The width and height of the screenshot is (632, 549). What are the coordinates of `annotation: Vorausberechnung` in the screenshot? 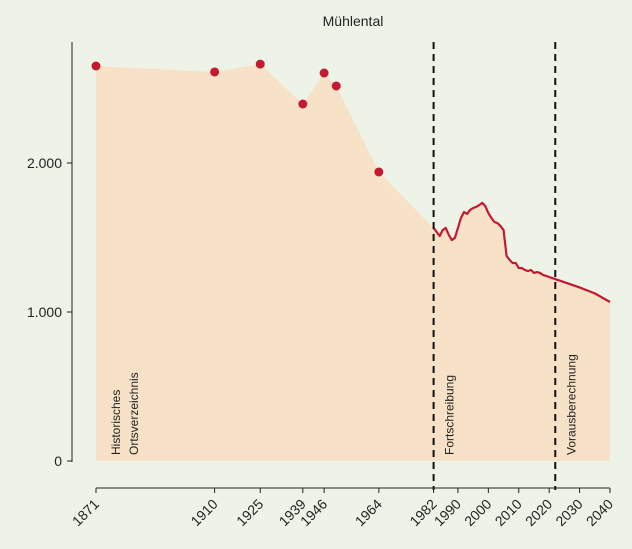 It's located at (571, 404).